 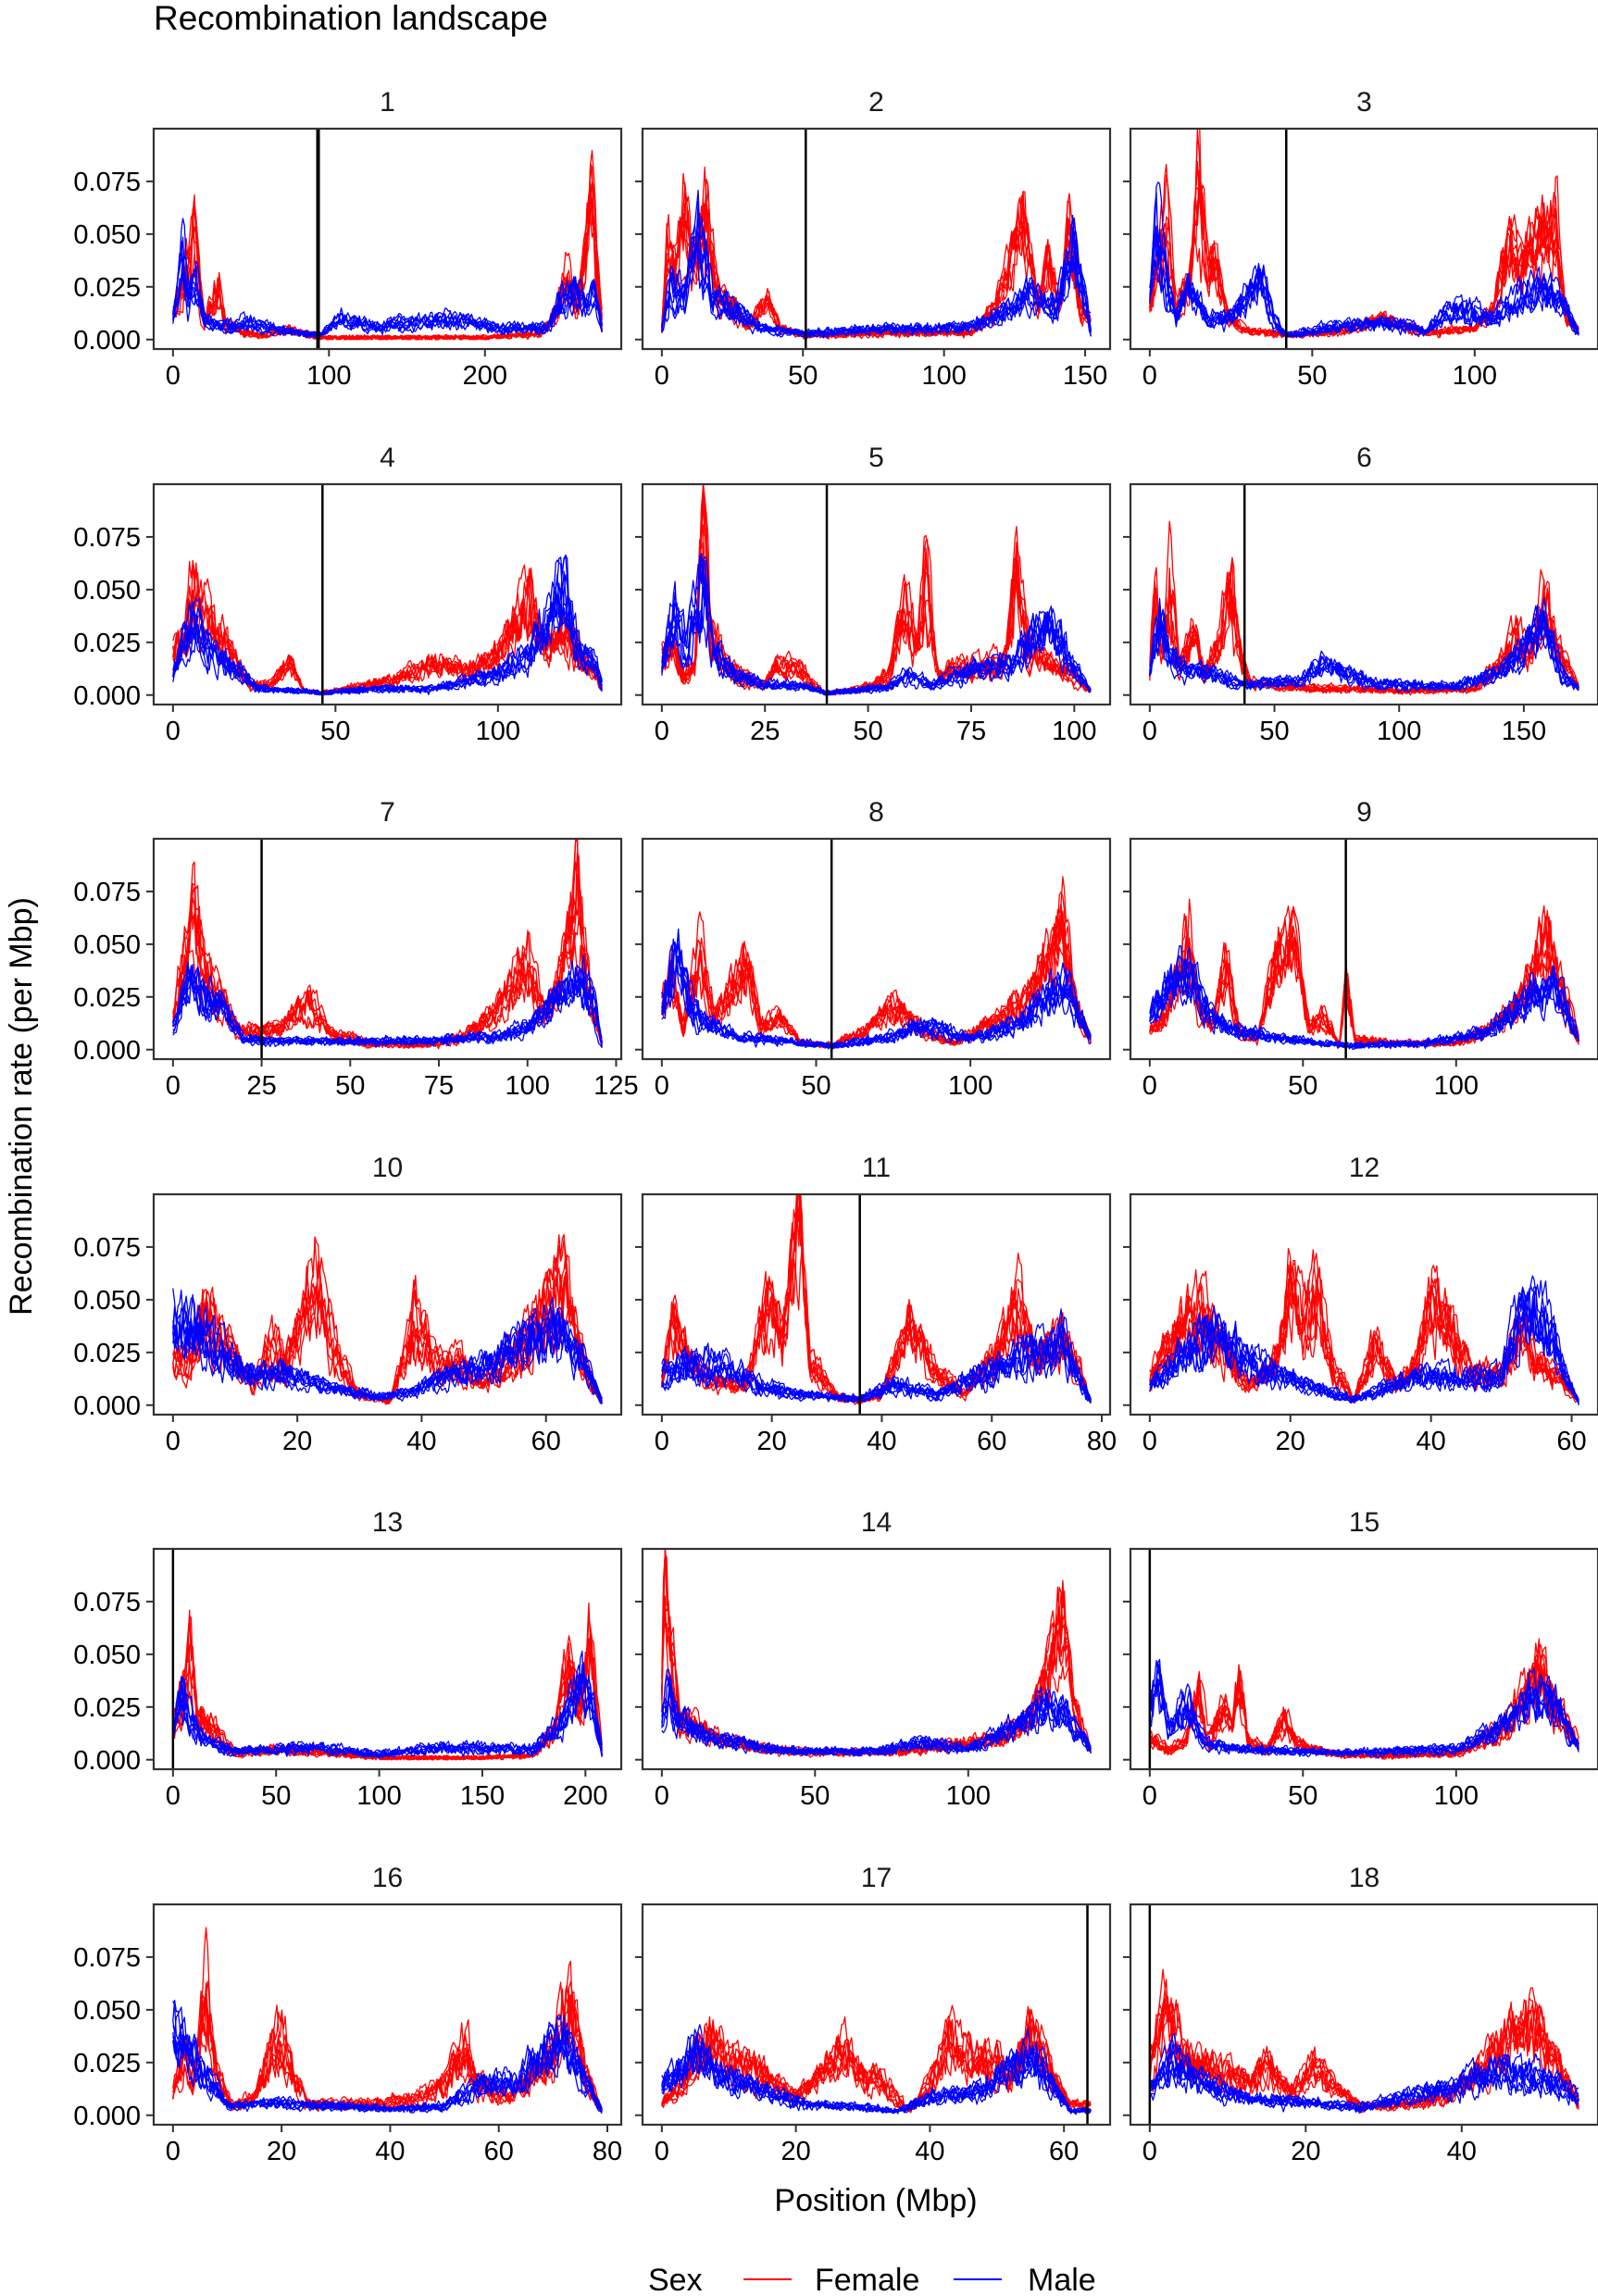 What do you see at coordinates (876, 458) in the screenshot?
I see `panel-strip-label: 5` at bounding box center [876, 458].